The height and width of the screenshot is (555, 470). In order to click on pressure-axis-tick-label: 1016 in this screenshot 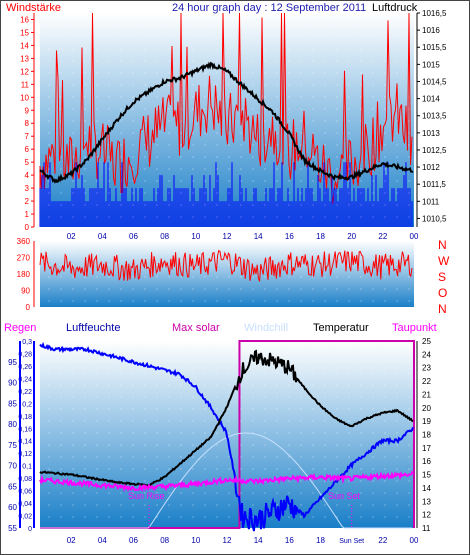, I will do `click(431, 30)`.